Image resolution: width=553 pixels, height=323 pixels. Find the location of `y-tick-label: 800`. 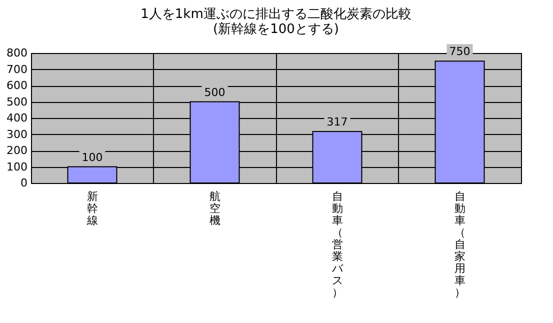

y-tick-label: 800 is located at coordinates (17, 53).